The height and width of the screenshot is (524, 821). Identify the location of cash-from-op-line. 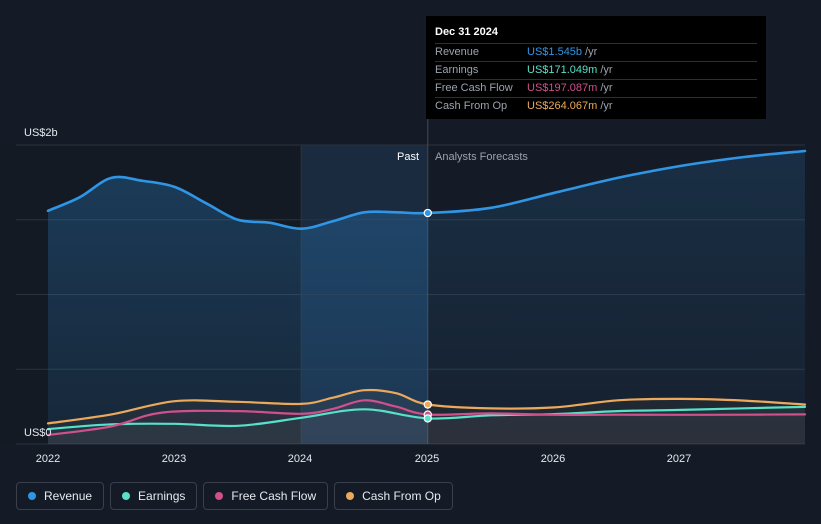
(426, 406).